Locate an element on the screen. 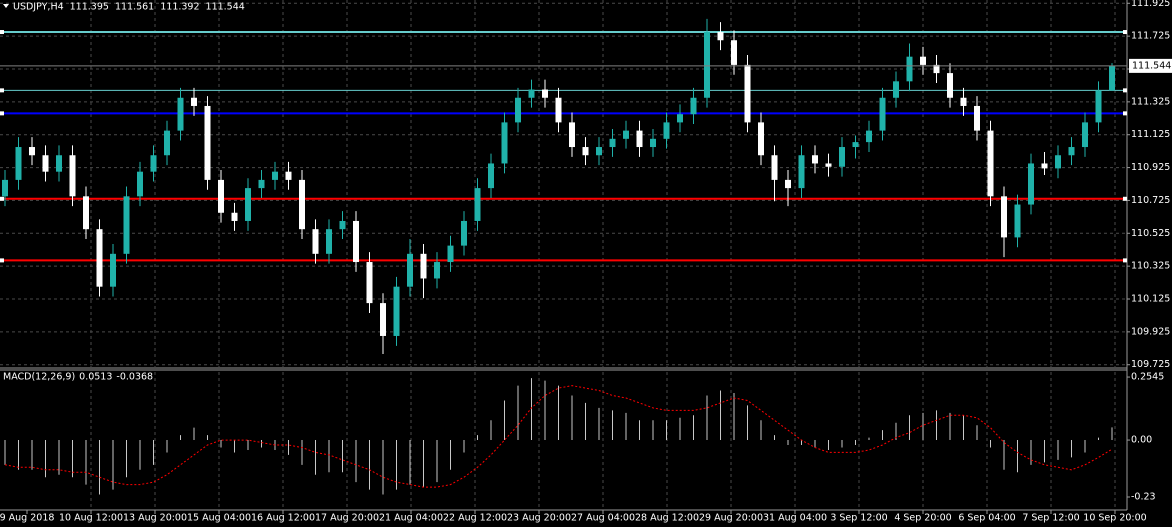 This screenshot has height=527, width=1172. y-tick-label: 111.725 is located at coordinates (1150, 36).